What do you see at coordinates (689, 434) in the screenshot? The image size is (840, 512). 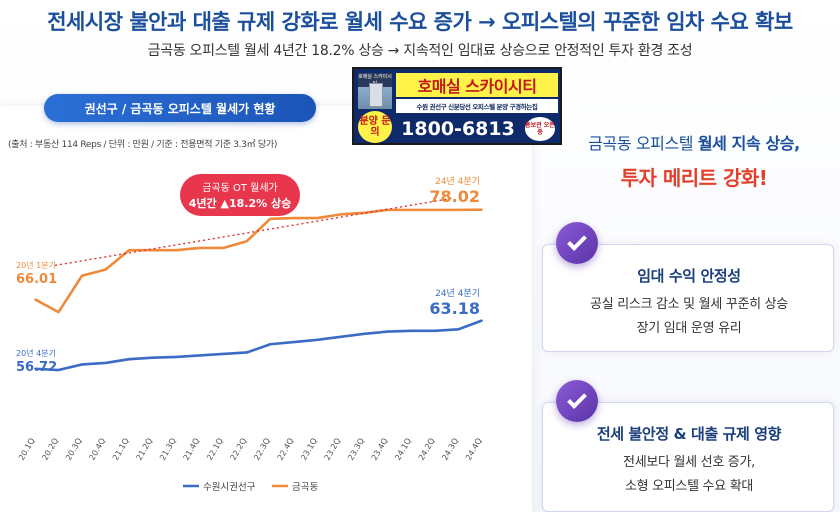 I see `benefit-title: 전세 불안정 & 대출 규제 영향` at bounding box center [689, 434].